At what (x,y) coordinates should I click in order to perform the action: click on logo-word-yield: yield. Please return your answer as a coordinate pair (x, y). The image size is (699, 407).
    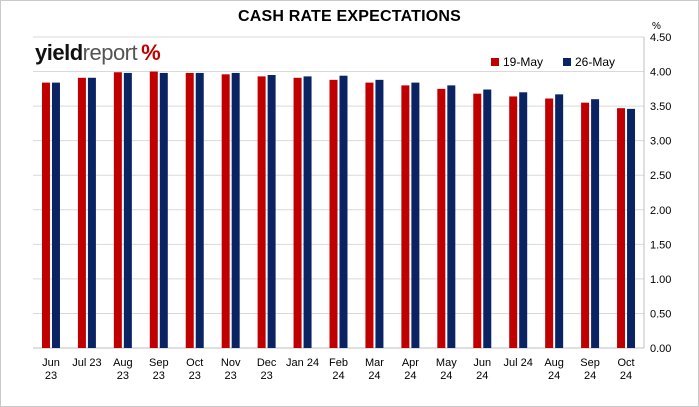
    Looking at the image, I should click on (59, 52).